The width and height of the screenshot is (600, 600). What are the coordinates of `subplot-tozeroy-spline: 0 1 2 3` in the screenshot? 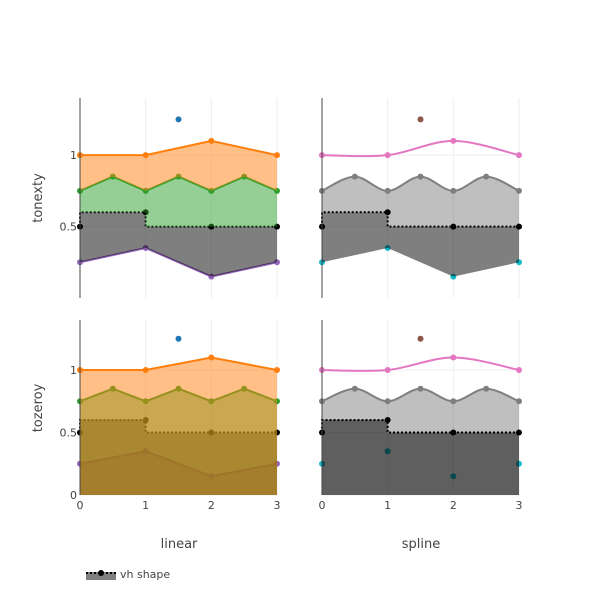 It's located at (421, 416).